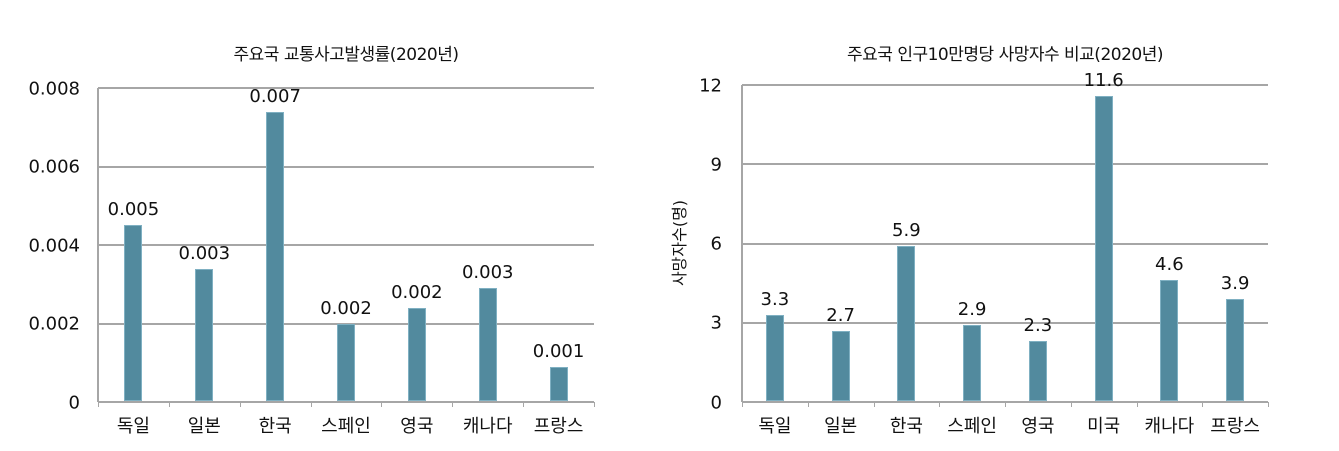 The image size is (1339, 451). I want to click on data-label: 0.005, so click(133, 210).